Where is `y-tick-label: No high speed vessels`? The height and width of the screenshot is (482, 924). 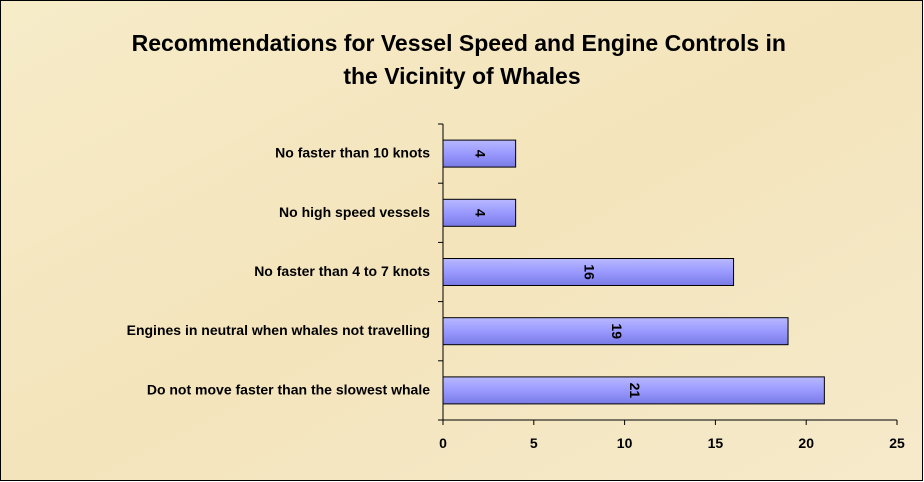 y-tick-label: No high speed vessels is located at coordinates (354, 212).